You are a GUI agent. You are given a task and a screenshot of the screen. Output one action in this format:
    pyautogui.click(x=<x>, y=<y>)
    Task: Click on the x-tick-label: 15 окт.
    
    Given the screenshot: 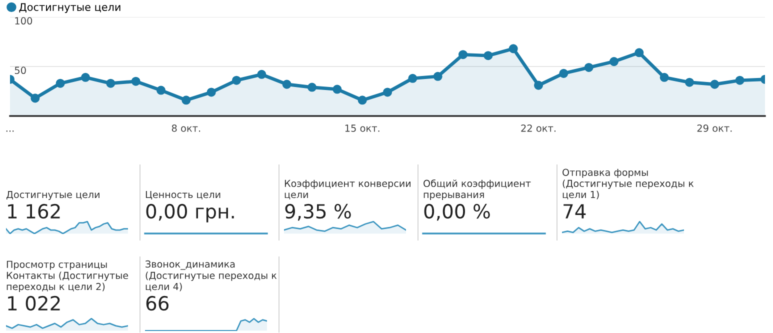 What is the action you would take?
    pyautogui.click(x=362, y=128)
    